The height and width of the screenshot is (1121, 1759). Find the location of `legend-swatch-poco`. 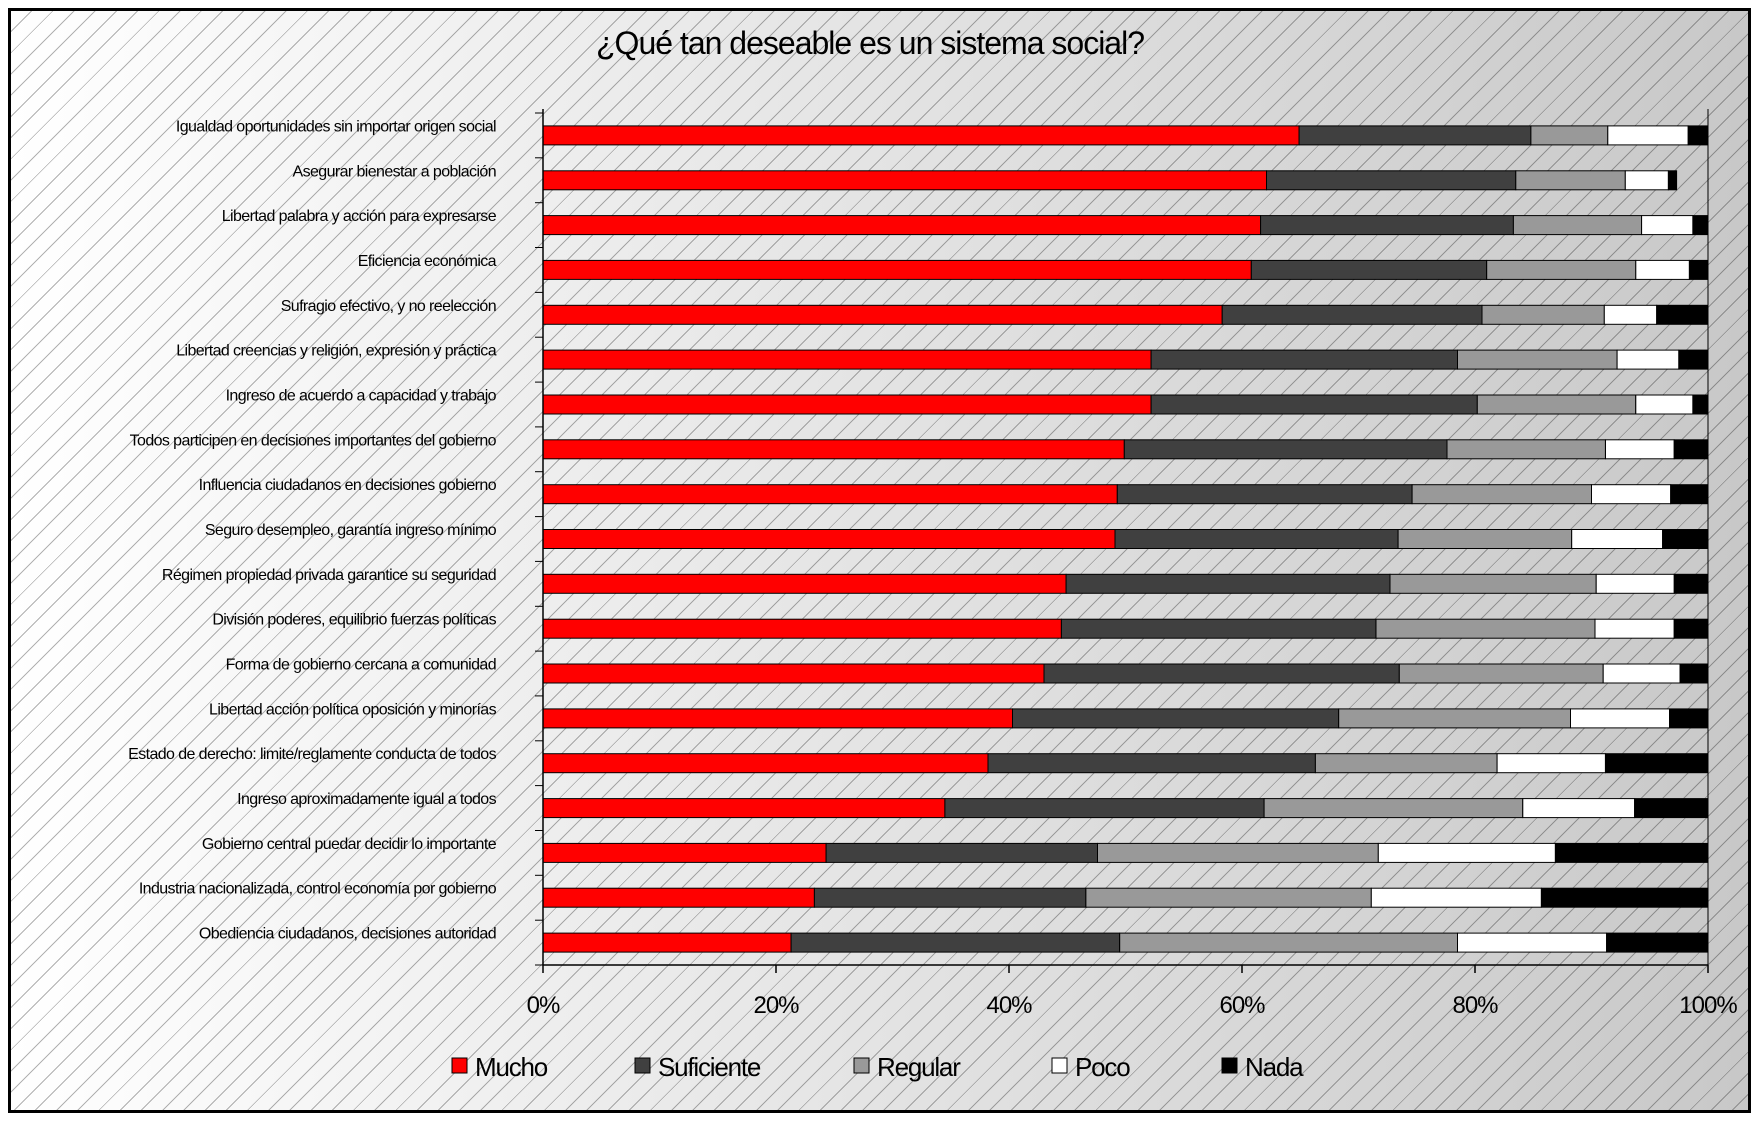

legend-swatch-poco is located at coordinates (1059, 1065).